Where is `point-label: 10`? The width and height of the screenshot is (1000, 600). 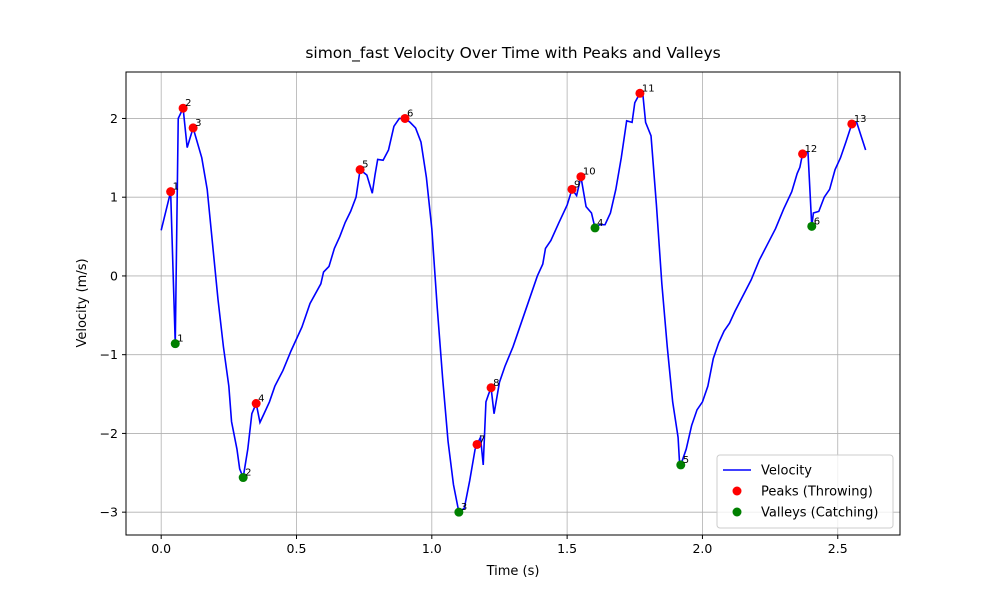
point-label: 10 is located at coordinates (589, 172).